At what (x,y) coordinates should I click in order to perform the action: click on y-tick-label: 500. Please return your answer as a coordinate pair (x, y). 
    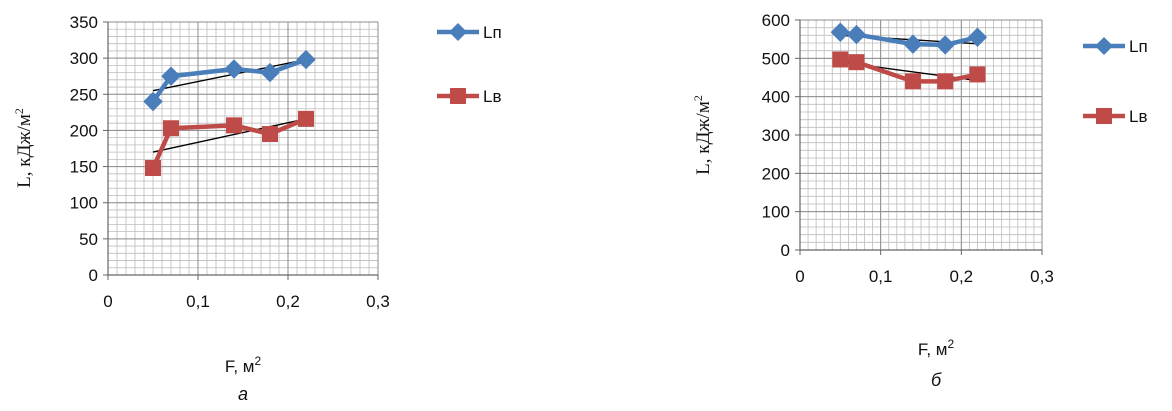
    Looking at the image, I should click on (776, 58).